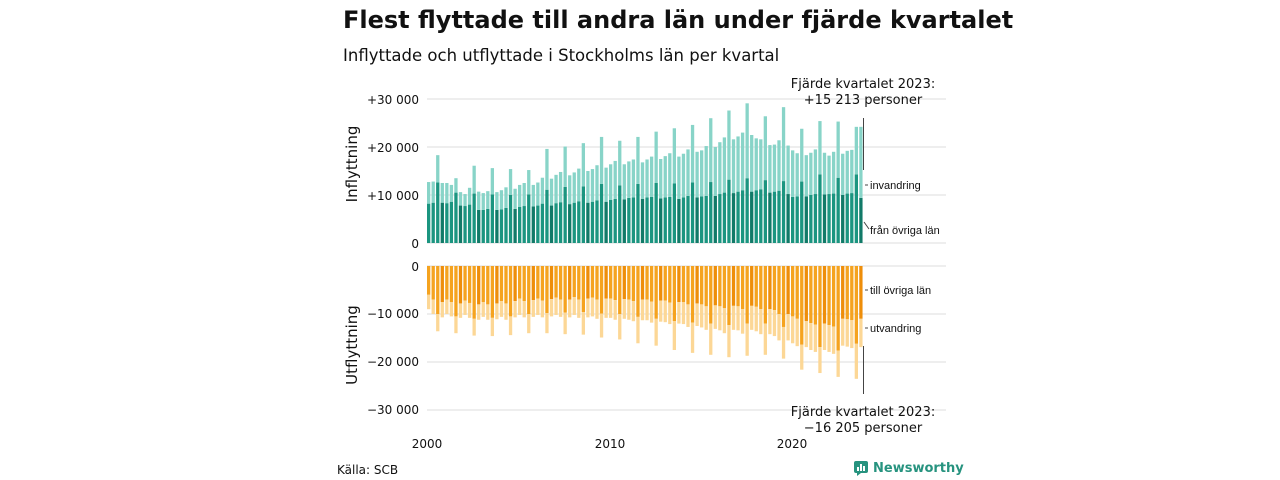 The image size is (1280, 480). I want to click on x-tick-2020: 2020, so click(792, 444).